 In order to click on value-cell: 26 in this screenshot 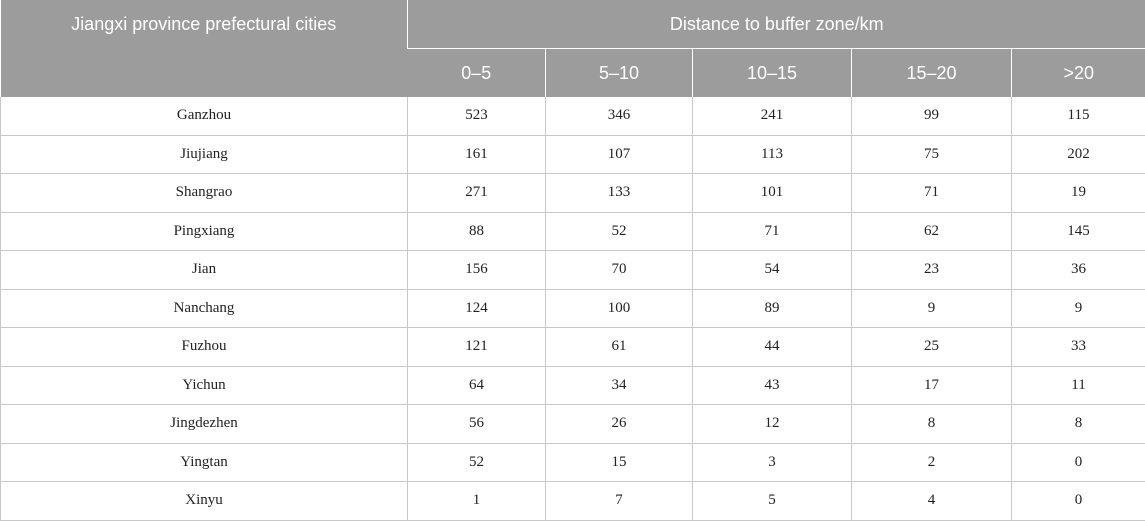, I will do `click(619, 424)`.